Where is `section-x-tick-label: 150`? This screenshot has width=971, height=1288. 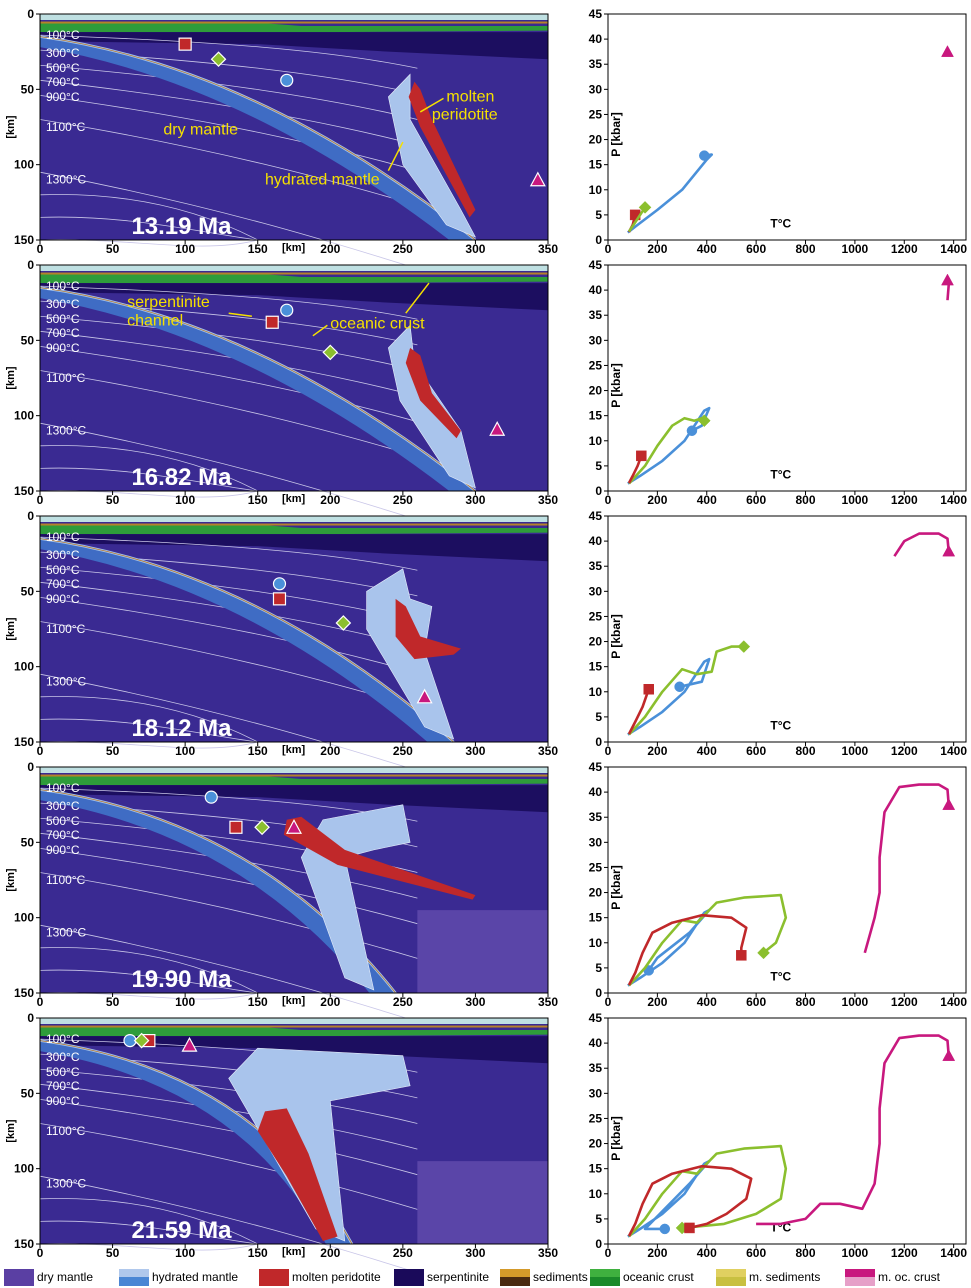
section-x-tick-label: 150 is located at coordinates (258, 1253).